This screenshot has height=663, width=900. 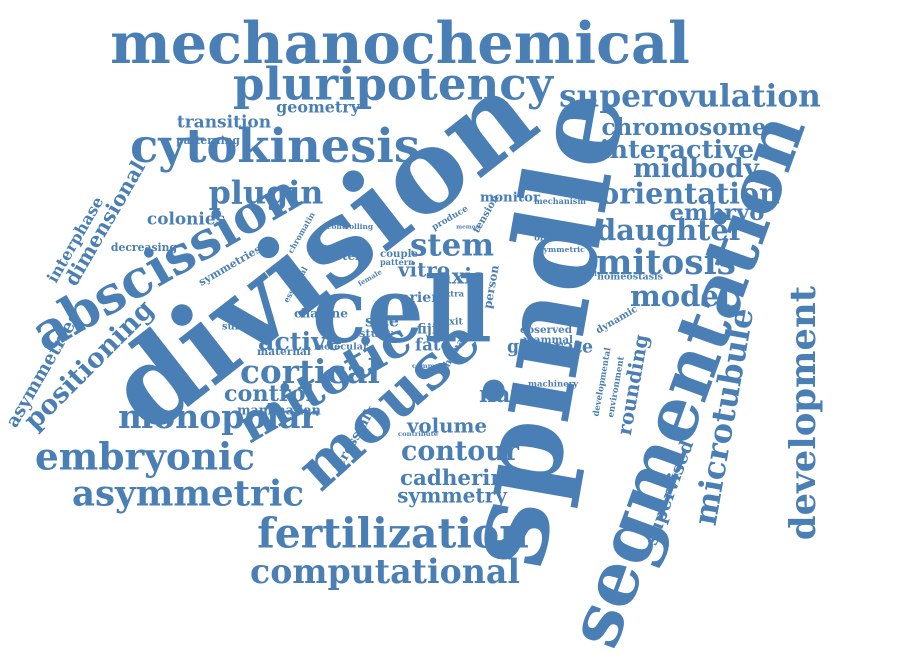 What do you see at coordinates (460, 451) in the screenshot?
I see `word-contour: contour` at bounding box center [460, 451].